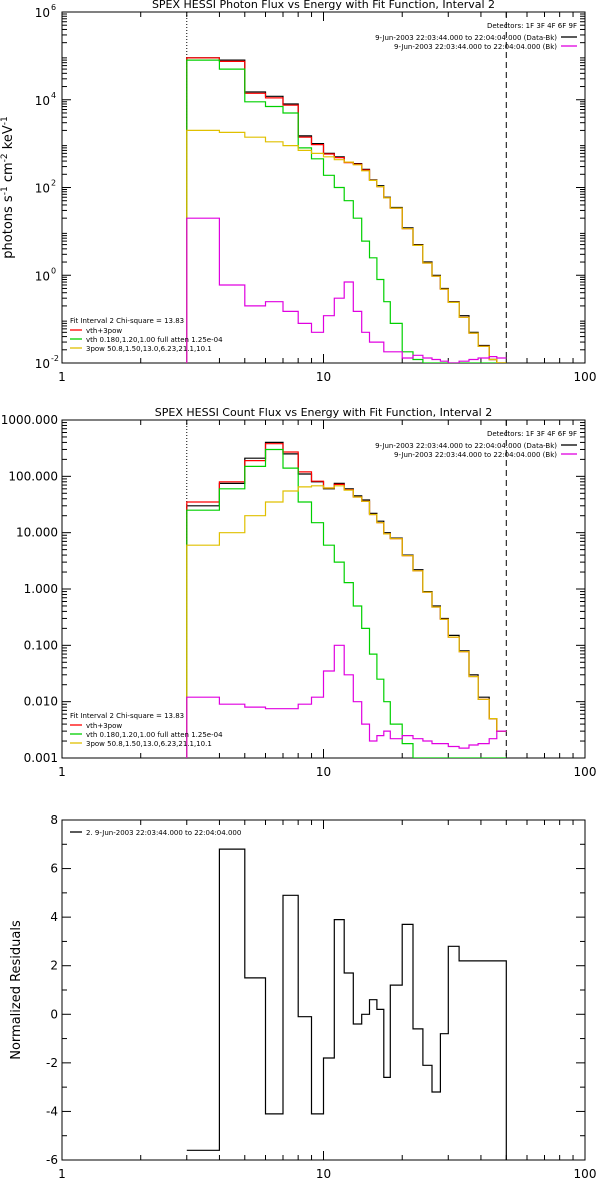 The image size is (600, 1200). What do you see at coordinates (52, 1111) in the screenshot?
I see `y-tick-label: -4` at bounding box center [52, 1111].